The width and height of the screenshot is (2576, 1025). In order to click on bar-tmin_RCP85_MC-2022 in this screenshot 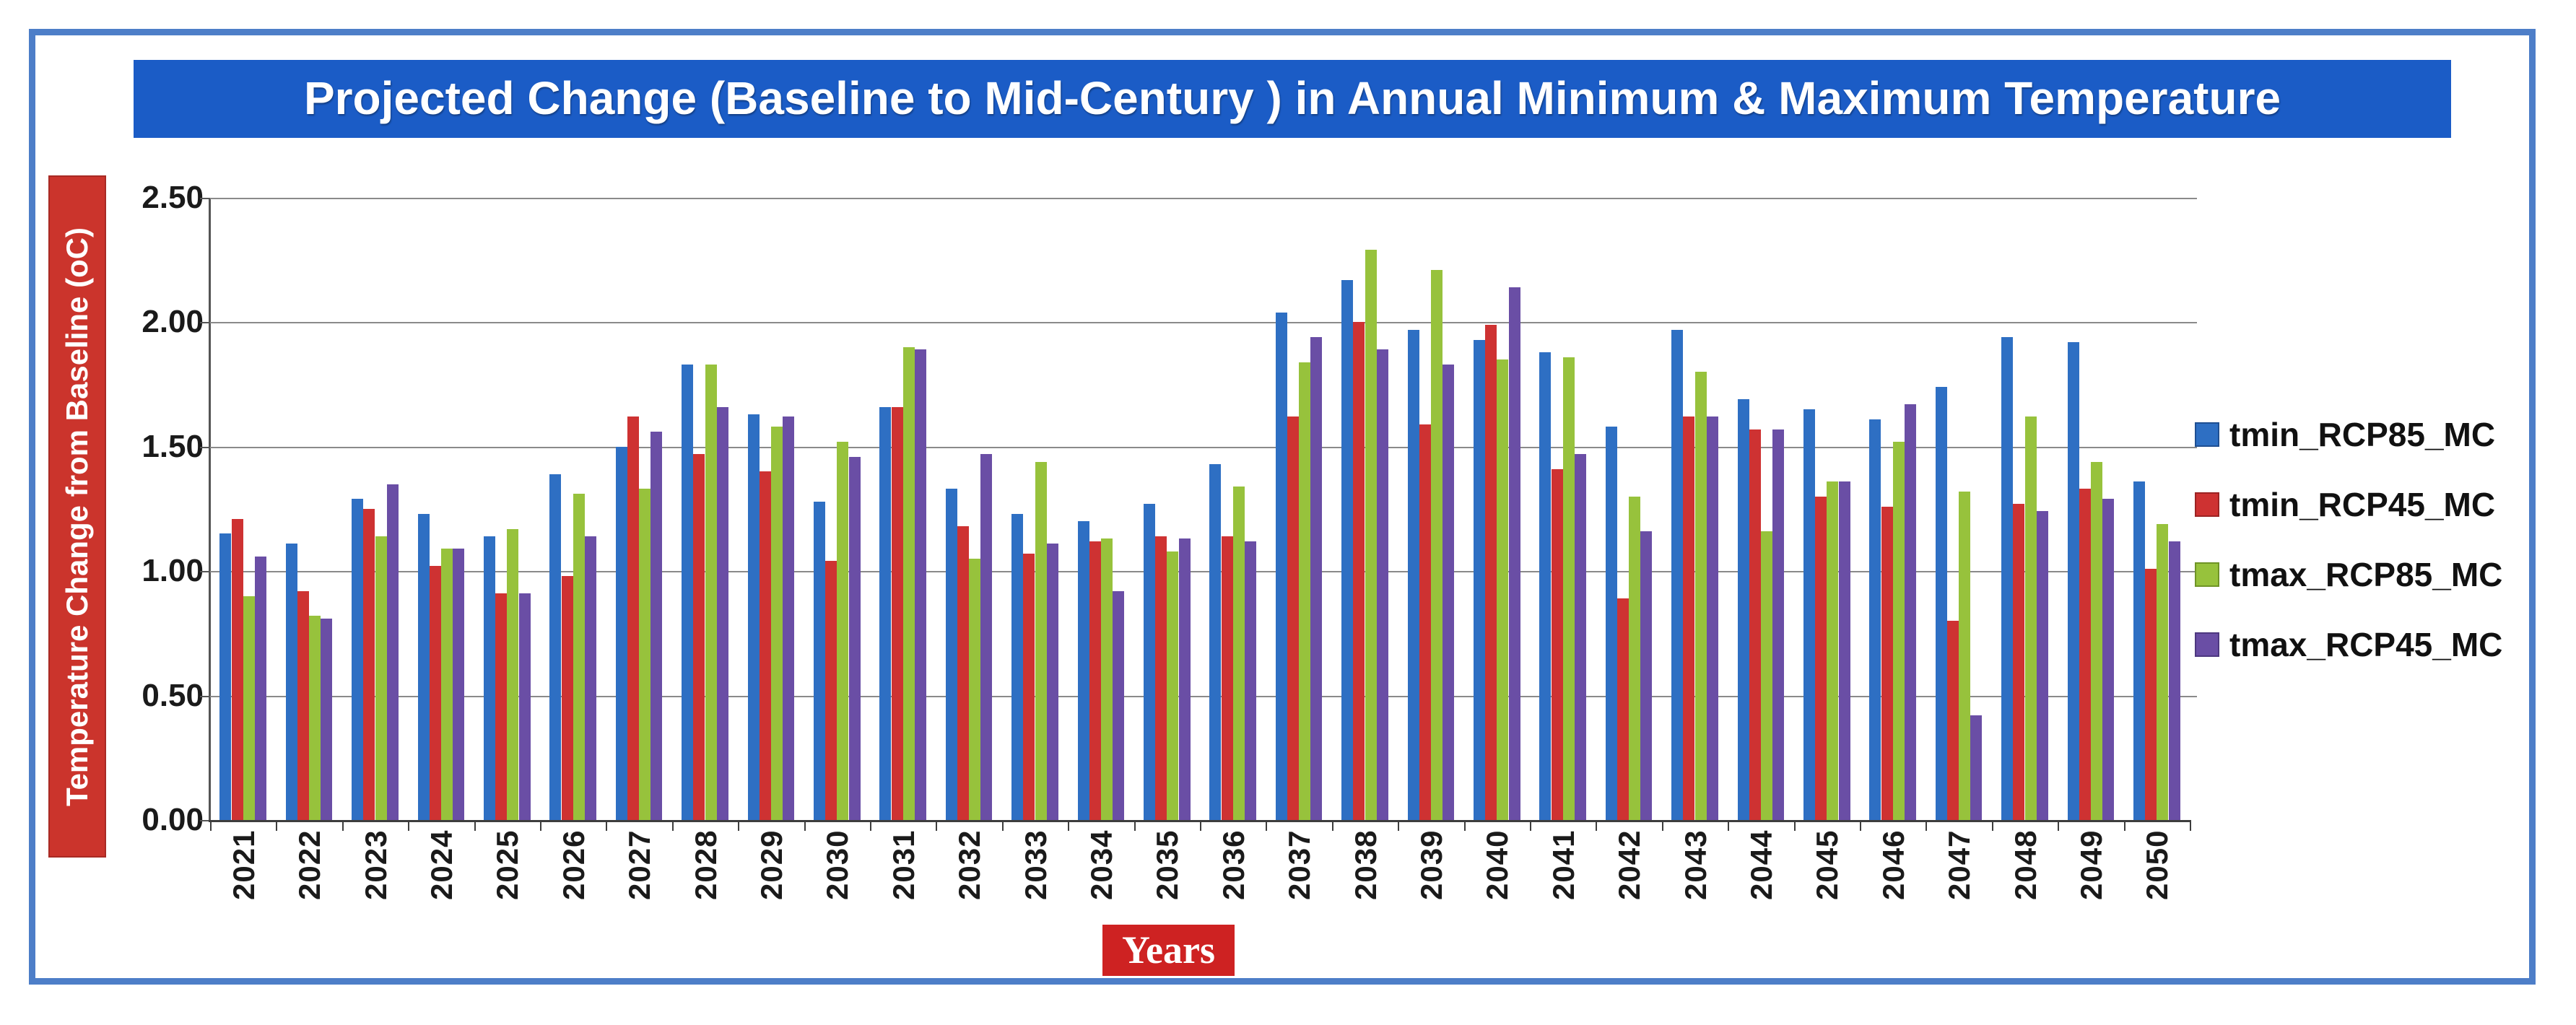, I will do `click(291, 682)`.